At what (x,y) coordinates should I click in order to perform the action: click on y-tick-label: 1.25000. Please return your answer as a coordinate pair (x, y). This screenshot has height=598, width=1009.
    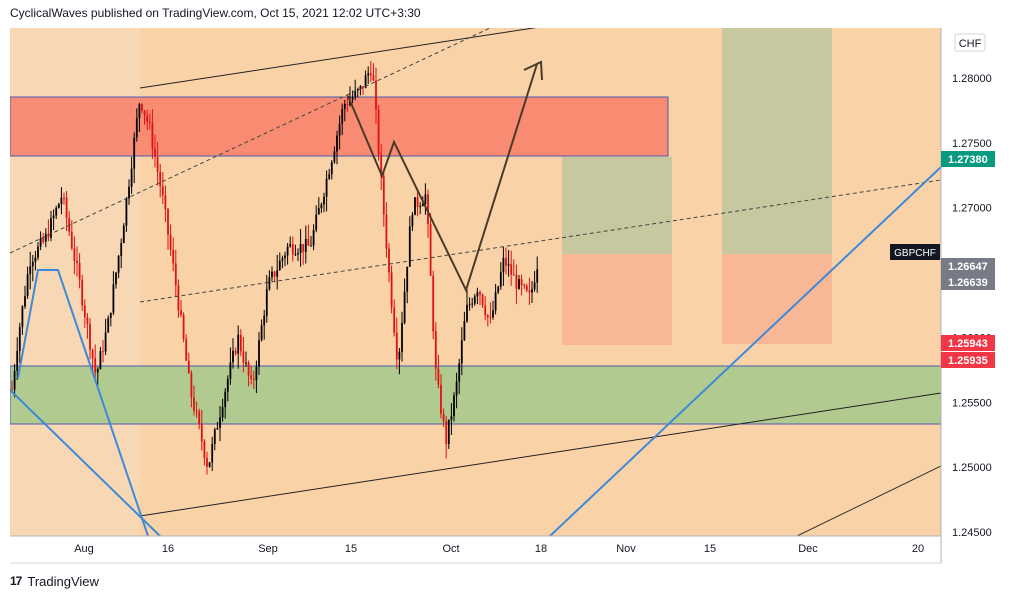
    Looking at the image, I should click on (972, 468).